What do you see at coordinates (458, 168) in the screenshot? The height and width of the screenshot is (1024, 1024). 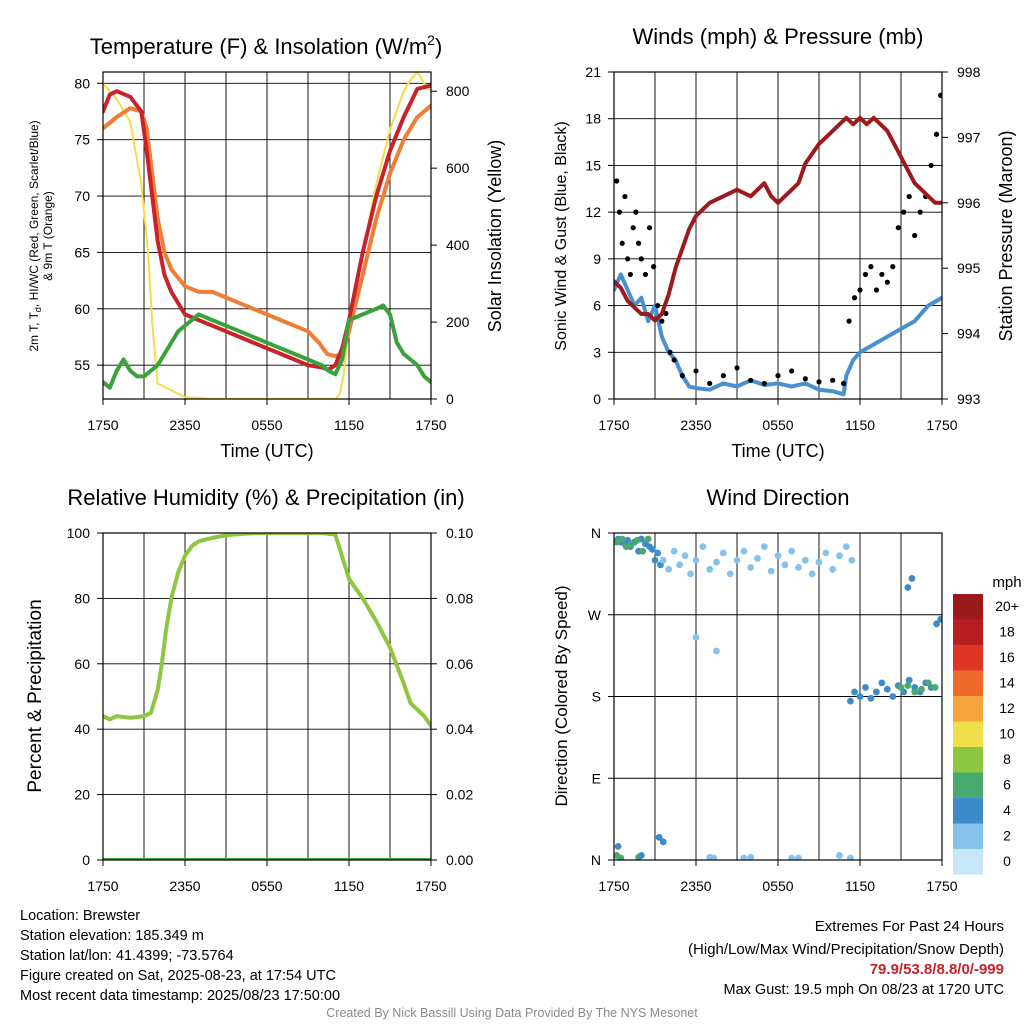 I see `y2-tick-label: 600` at bounding box center [458, 168].